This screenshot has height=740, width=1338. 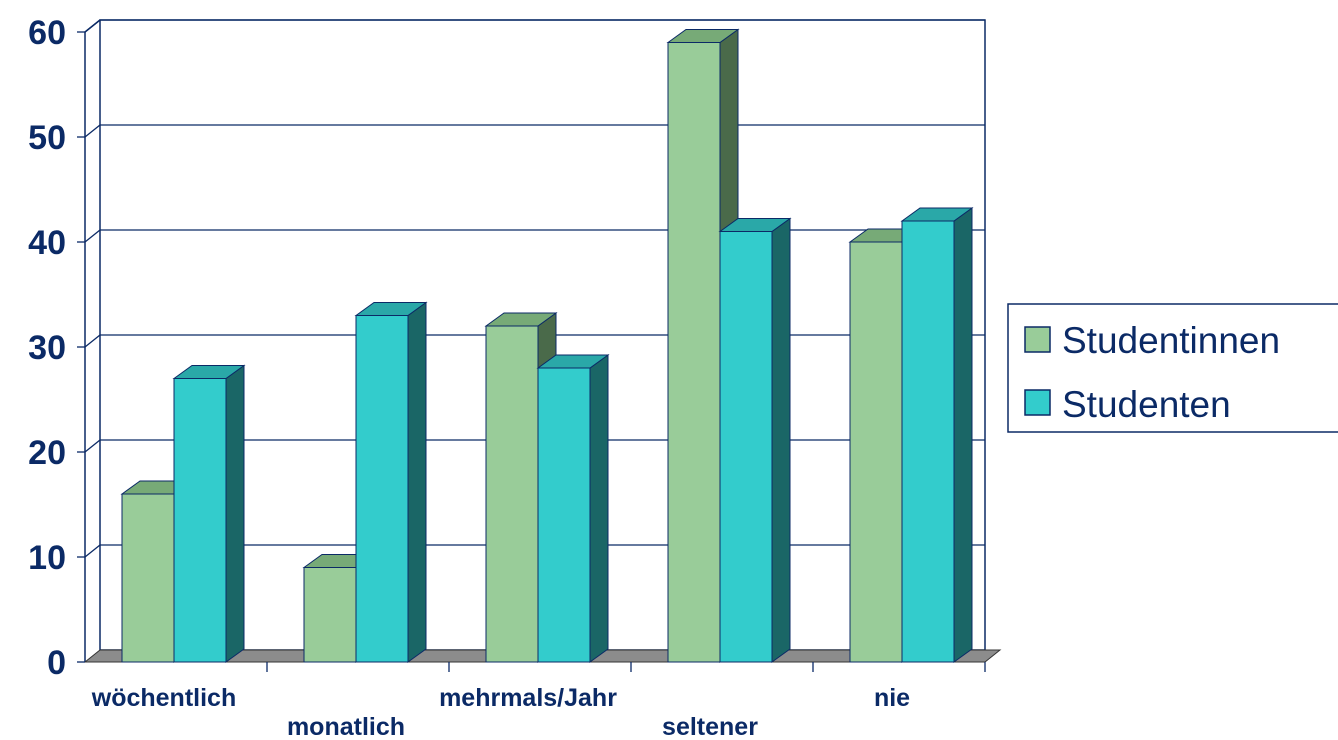 What do you see at coordinates (346, 726) in the screenshot?
I see `x-tick-label: monatlich` at bounding box center [346, 726].